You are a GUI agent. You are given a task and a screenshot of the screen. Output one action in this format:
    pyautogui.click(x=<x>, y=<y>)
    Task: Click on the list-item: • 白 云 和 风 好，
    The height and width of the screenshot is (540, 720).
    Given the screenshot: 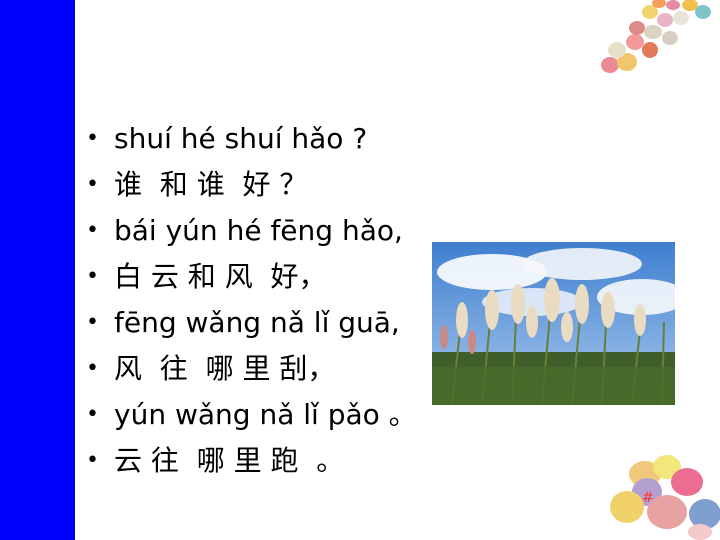 What is the action you would take?
    pyautogui.click(x=251, y=277)
    